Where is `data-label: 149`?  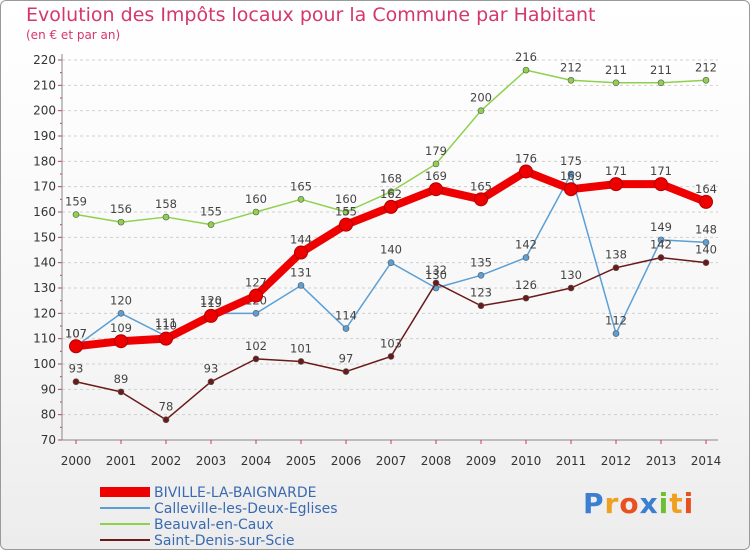
data-label: 149 is located at coordinates (661, 227).